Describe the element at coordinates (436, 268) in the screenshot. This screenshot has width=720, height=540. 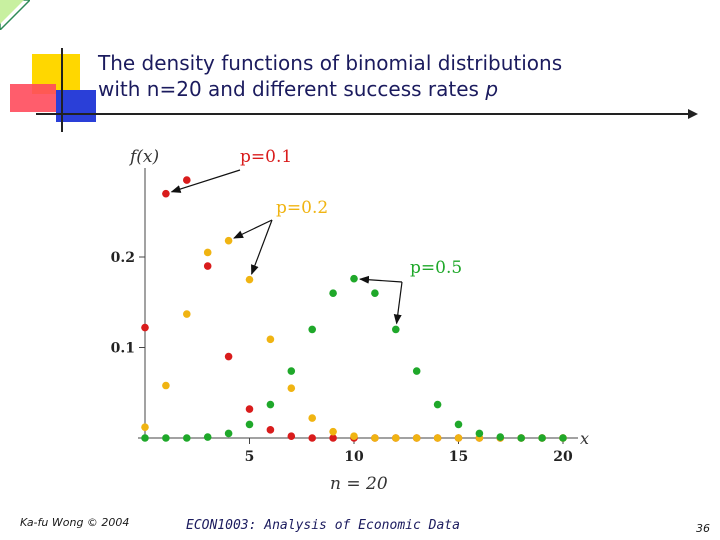
I see `series-label-p-0-5: p=0.5` at that location.